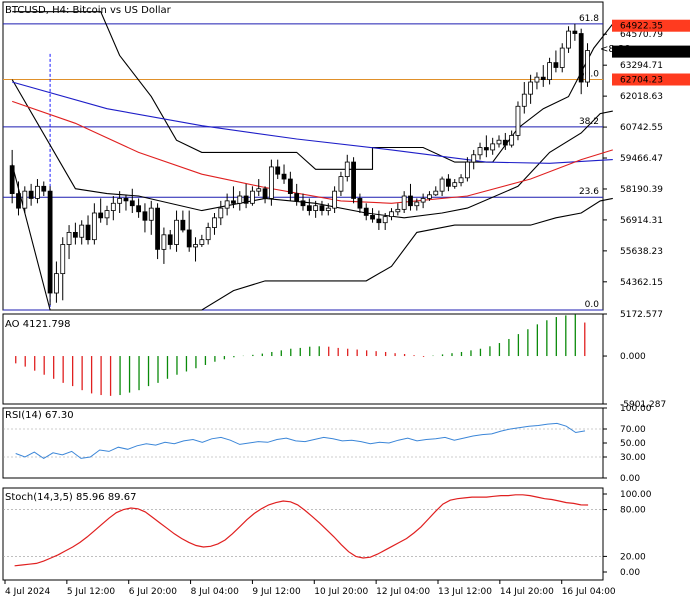 The width and height of the screenshot is (700, 600). I want to click on candle-body, so click(429, 196).